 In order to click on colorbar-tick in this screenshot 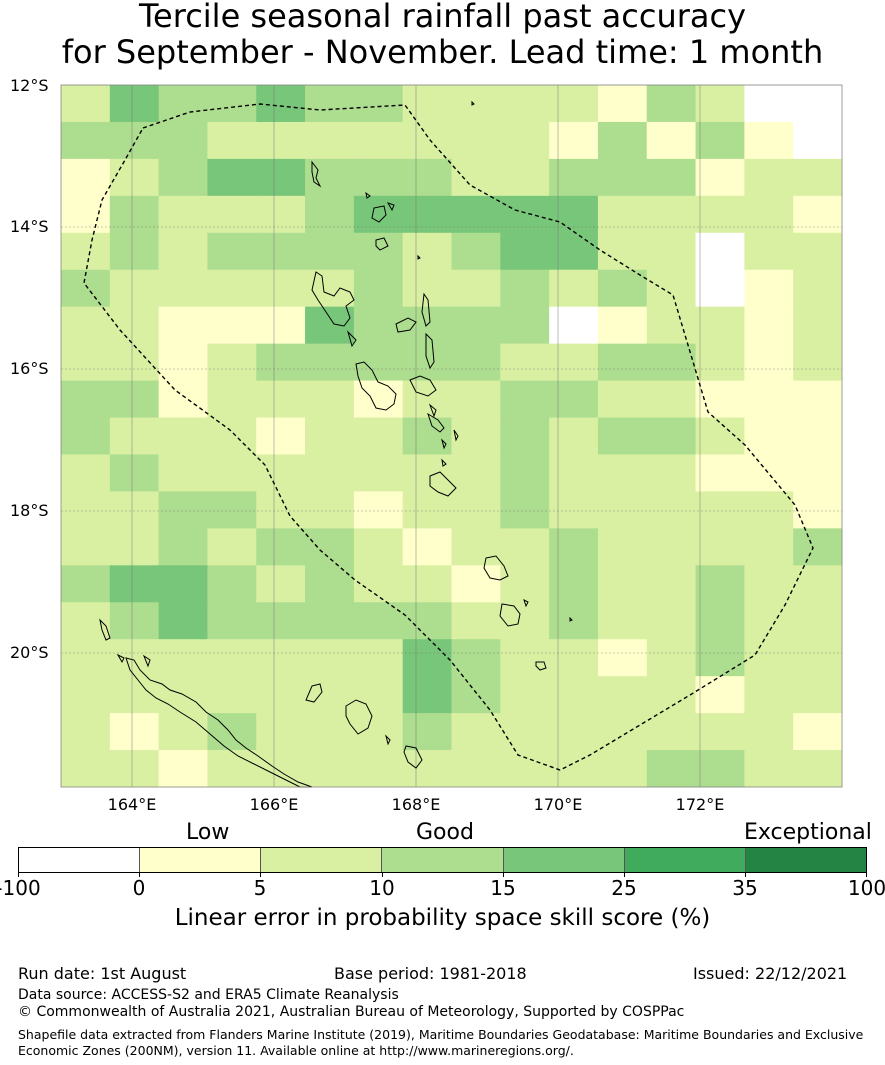, I will do `click(624, 874)`.